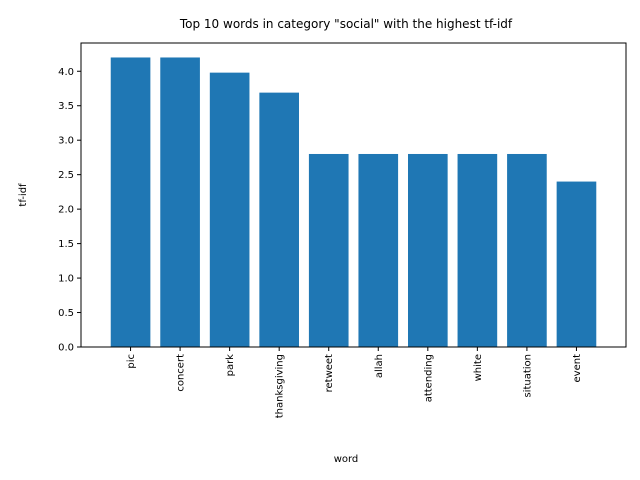 This screenshot has width=640, height=480. I want to click on x-tick-label: retweet, so click(329, 373).